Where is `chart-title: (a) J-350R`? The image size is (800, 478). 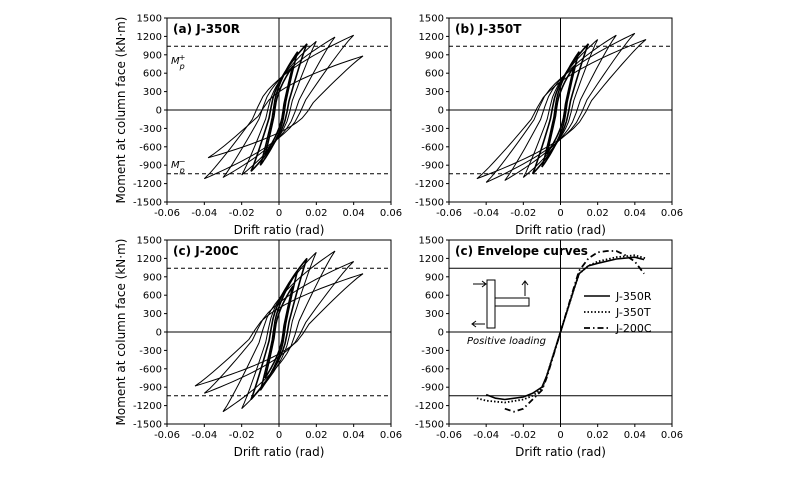 chart-title: (a) J-350R is located at coordinates (206, 29).